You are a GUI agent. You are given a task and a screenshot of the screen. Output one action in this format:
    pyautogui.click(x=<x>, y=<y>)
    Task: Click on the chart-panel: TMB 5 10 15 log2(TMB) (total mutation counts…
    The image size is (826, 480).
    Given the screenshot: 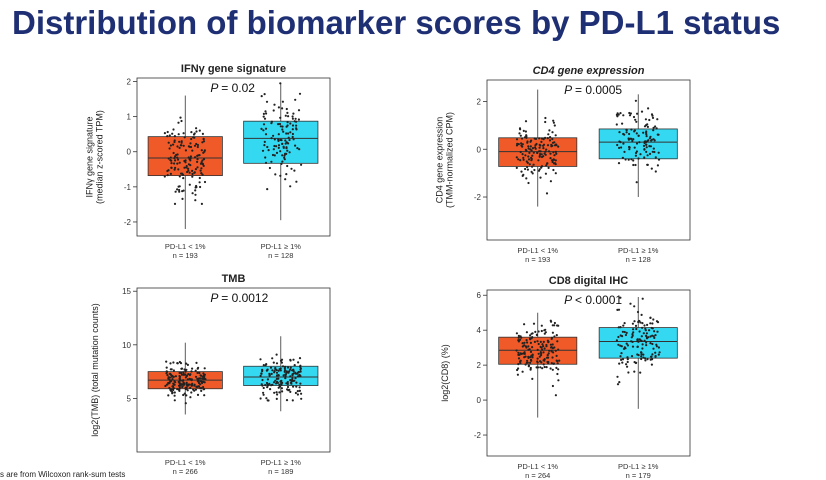 What is the action you would take?
    pyautogui.click(x=210, y=374)
    